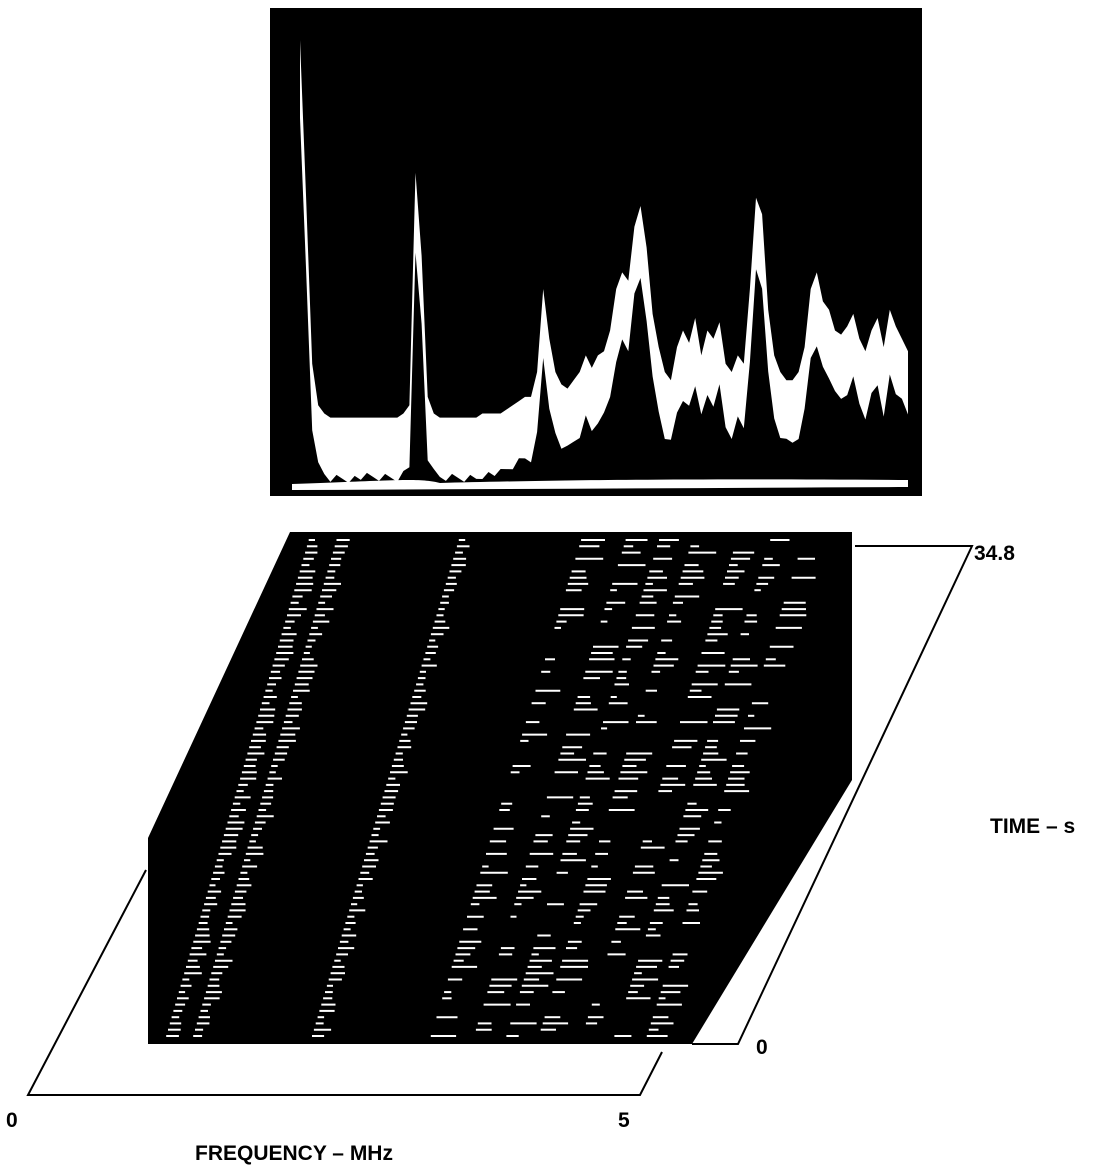  I want to click on frequency-axis-label: FREQUENCY – MHz, so click(294, 1153).